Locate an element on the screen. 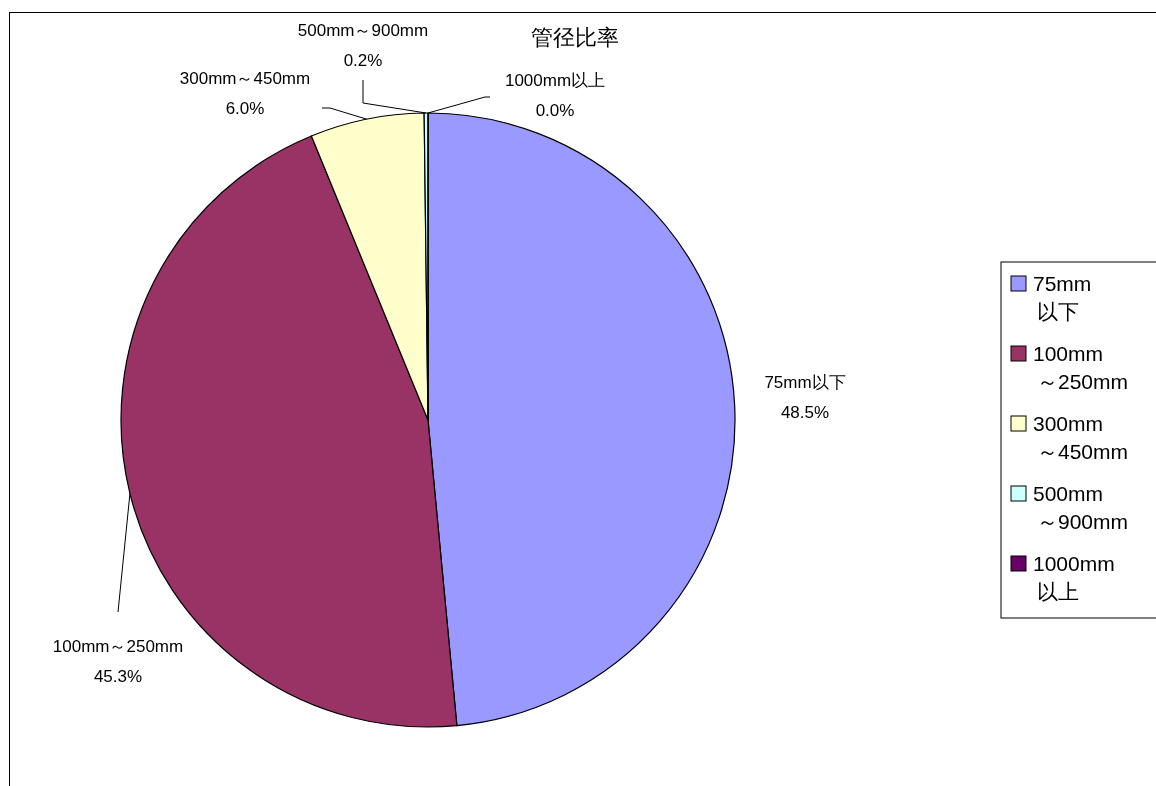 The width and height of the screenshot is (1156, 786). data-label: 45.3% is located at coordinates (118, 676).